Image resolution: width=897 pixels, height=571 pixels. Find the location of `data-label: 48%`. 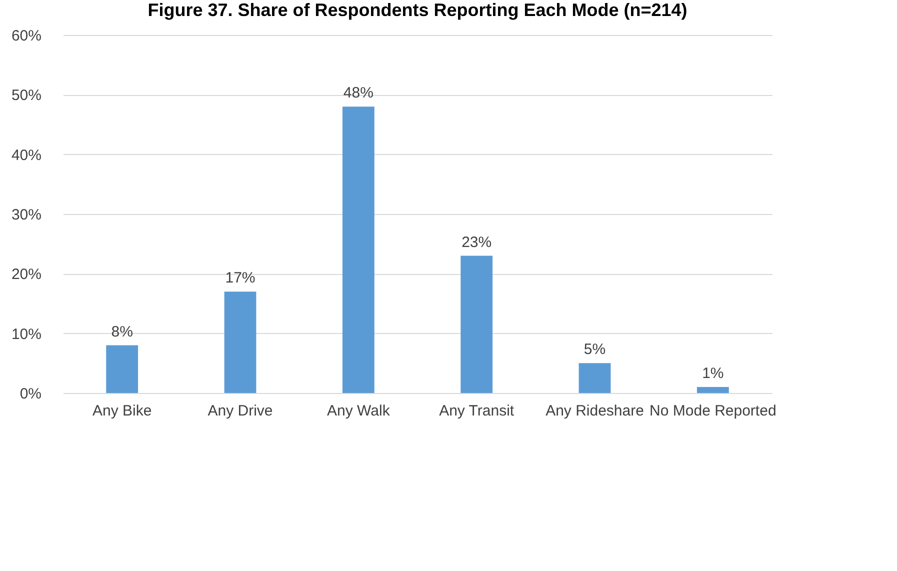

data-label: 48% is located at coordinates (358, 93).